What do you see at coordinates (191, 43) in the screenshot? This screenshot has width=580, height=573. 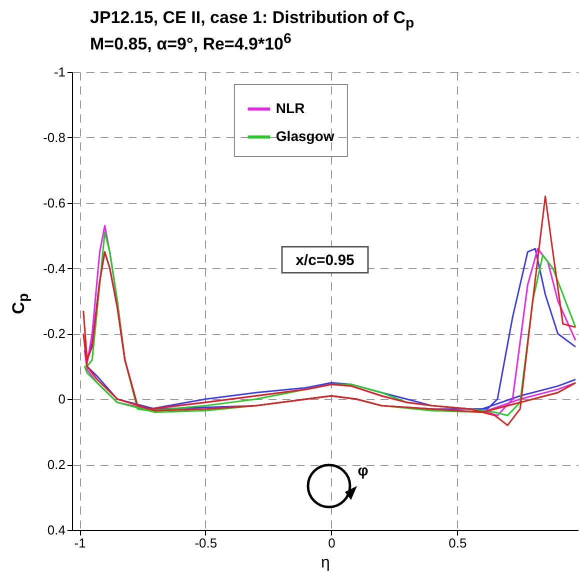 I see `chart-subtitle: M=0.85, α=9°, Re=4.9*10$^{6}$` at bounding box center [191, 43].